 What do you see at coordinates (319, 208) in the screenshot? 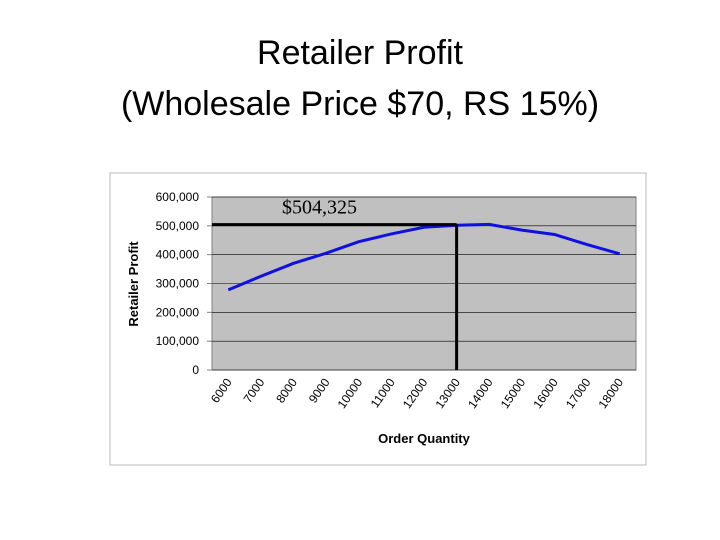
I see `annotation-label: $504,325` at bounding box center [319, 208].